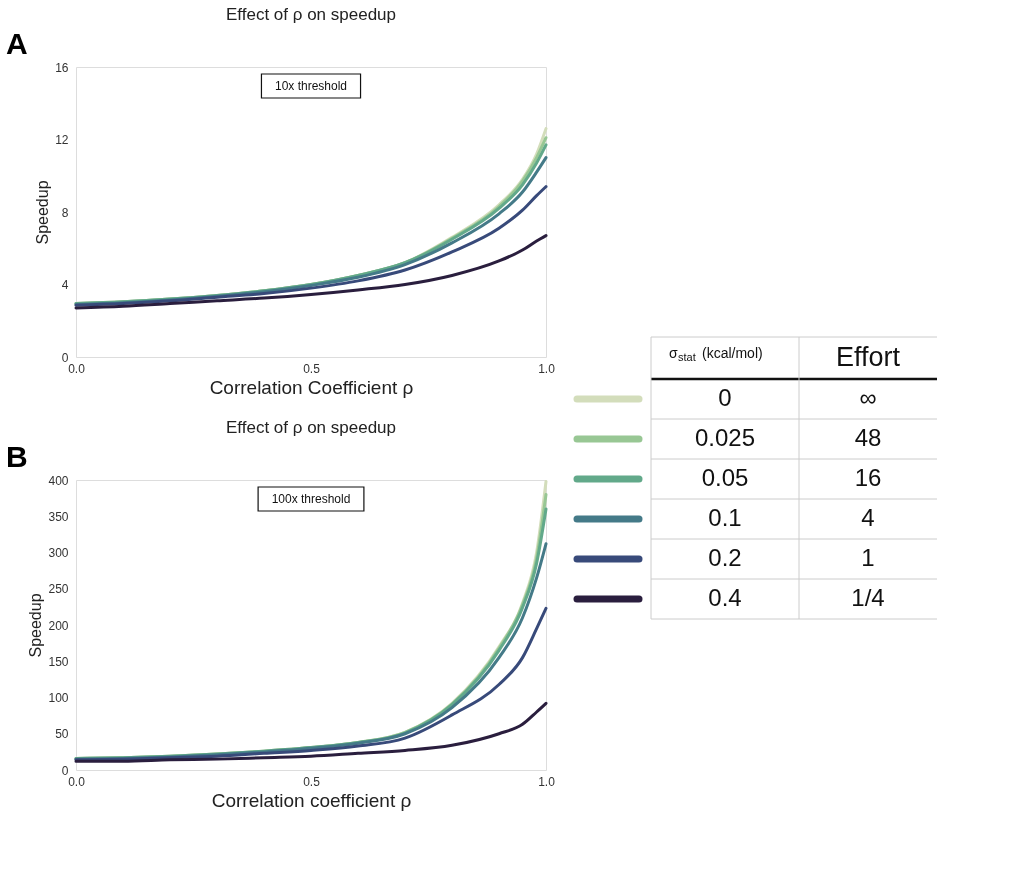  I want to click on y-tick-label: 400, so click(58, 480).